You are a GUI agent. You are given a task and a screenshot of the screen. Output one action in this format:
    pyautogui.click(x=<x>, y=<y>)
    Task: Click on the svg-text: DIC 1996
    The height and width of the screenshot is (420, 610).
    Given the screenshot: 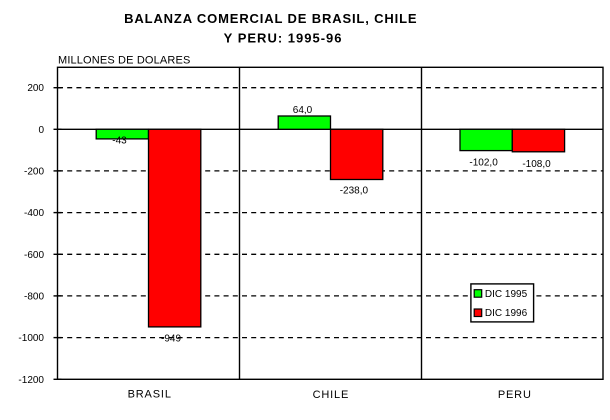 What is the action you would take?
    pyautogui.click(x=506, y=313)
    